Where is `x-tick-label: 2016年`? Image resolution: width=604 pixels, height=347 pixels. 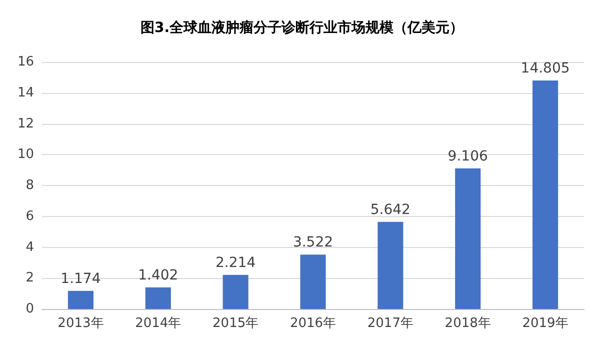
x-tick-label: 2016年 is located at coordinates (313, 323).